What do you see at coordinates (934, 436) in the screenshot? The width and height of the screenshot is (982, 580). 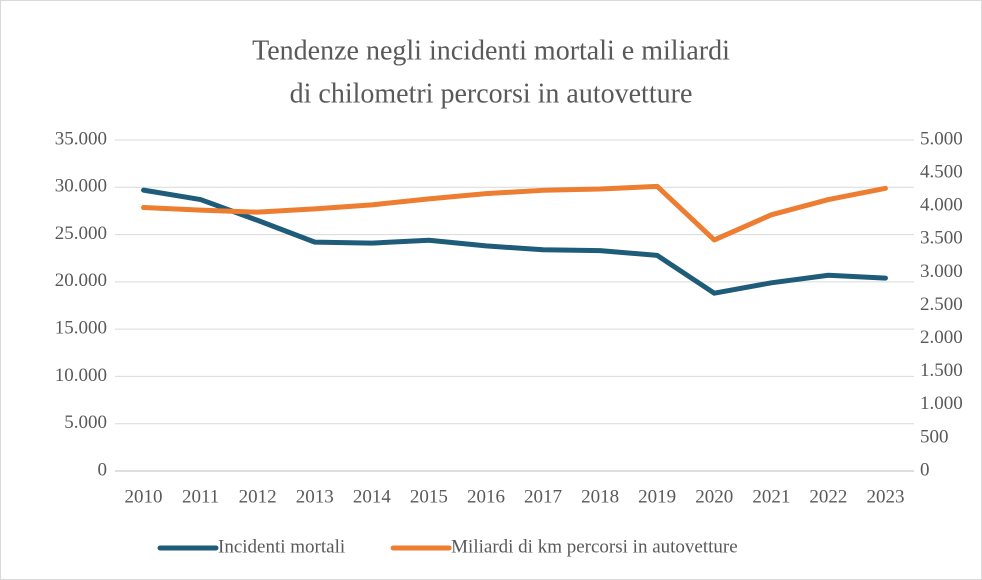 I see `y-tick-label: 500` at bounding box center [934, 436].